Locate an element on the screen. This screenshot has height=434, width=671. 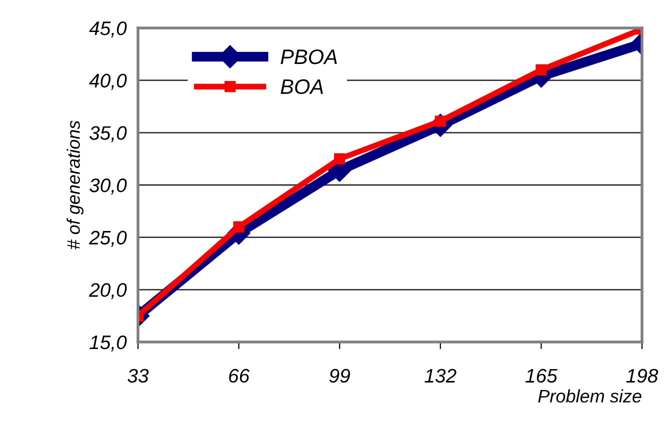
y-tick-label: 20,0 is located at coordinates (107, 291).